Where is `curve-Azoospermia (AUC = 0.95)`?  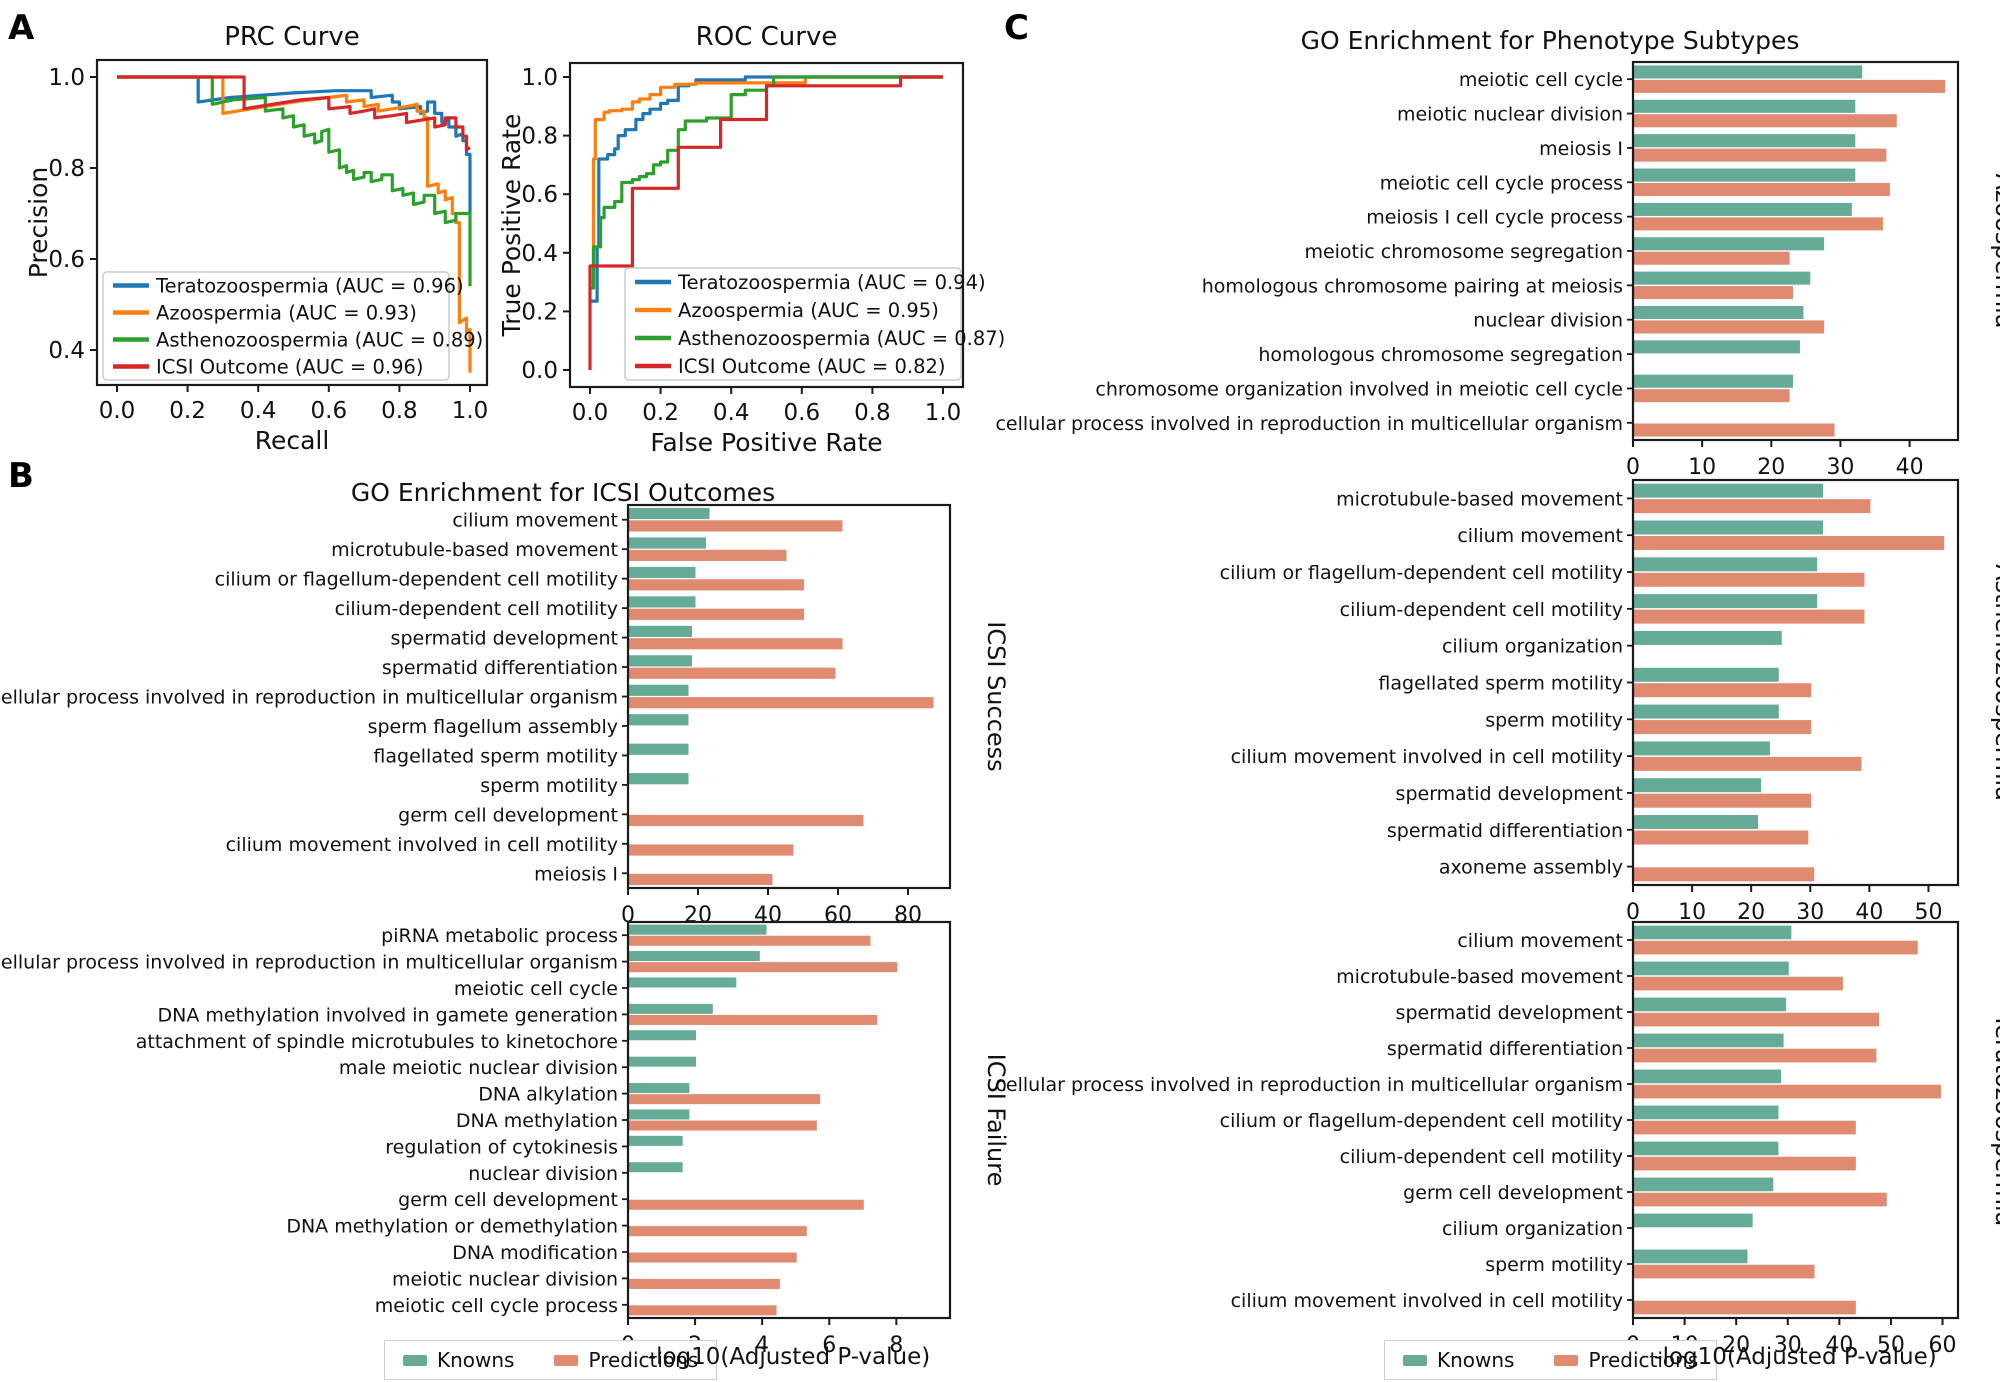 curve-Azoospermia (AUC = 0.95) is located at coordinates (766, 179).